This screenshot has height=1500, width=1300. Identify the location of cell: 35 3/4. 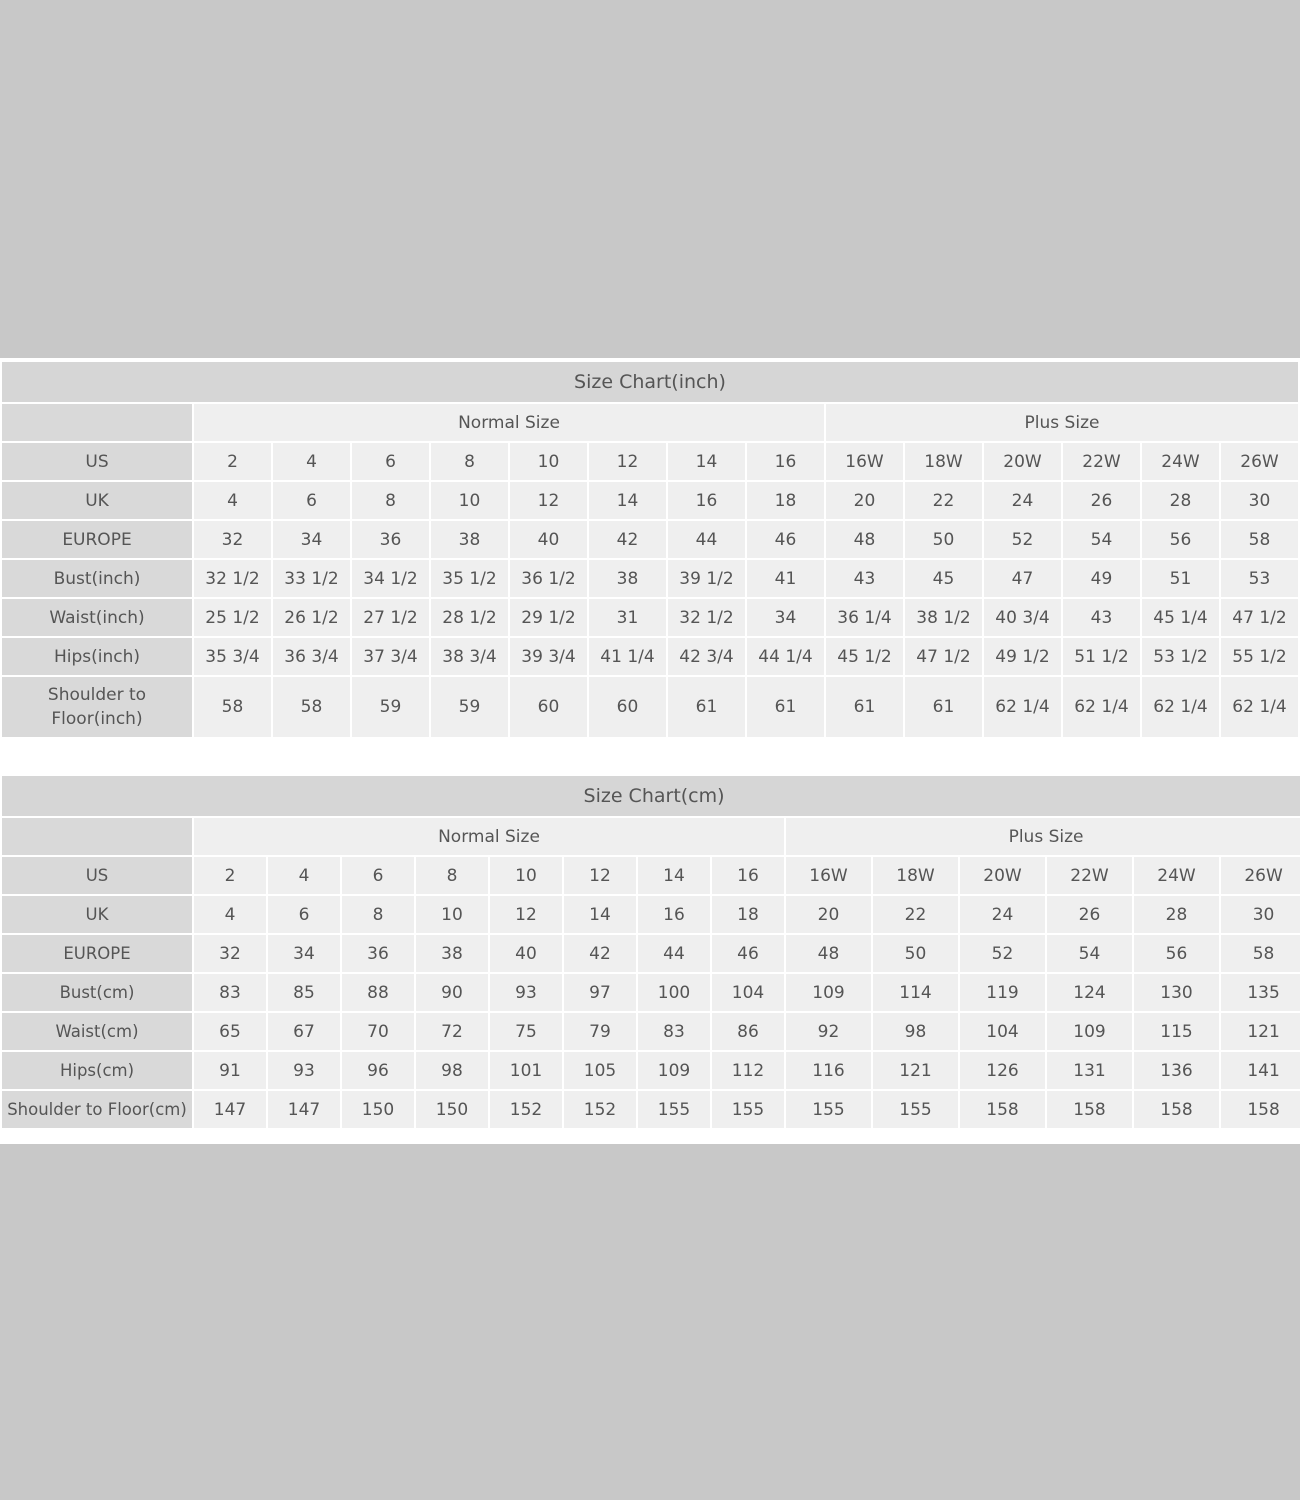
(232, 656).